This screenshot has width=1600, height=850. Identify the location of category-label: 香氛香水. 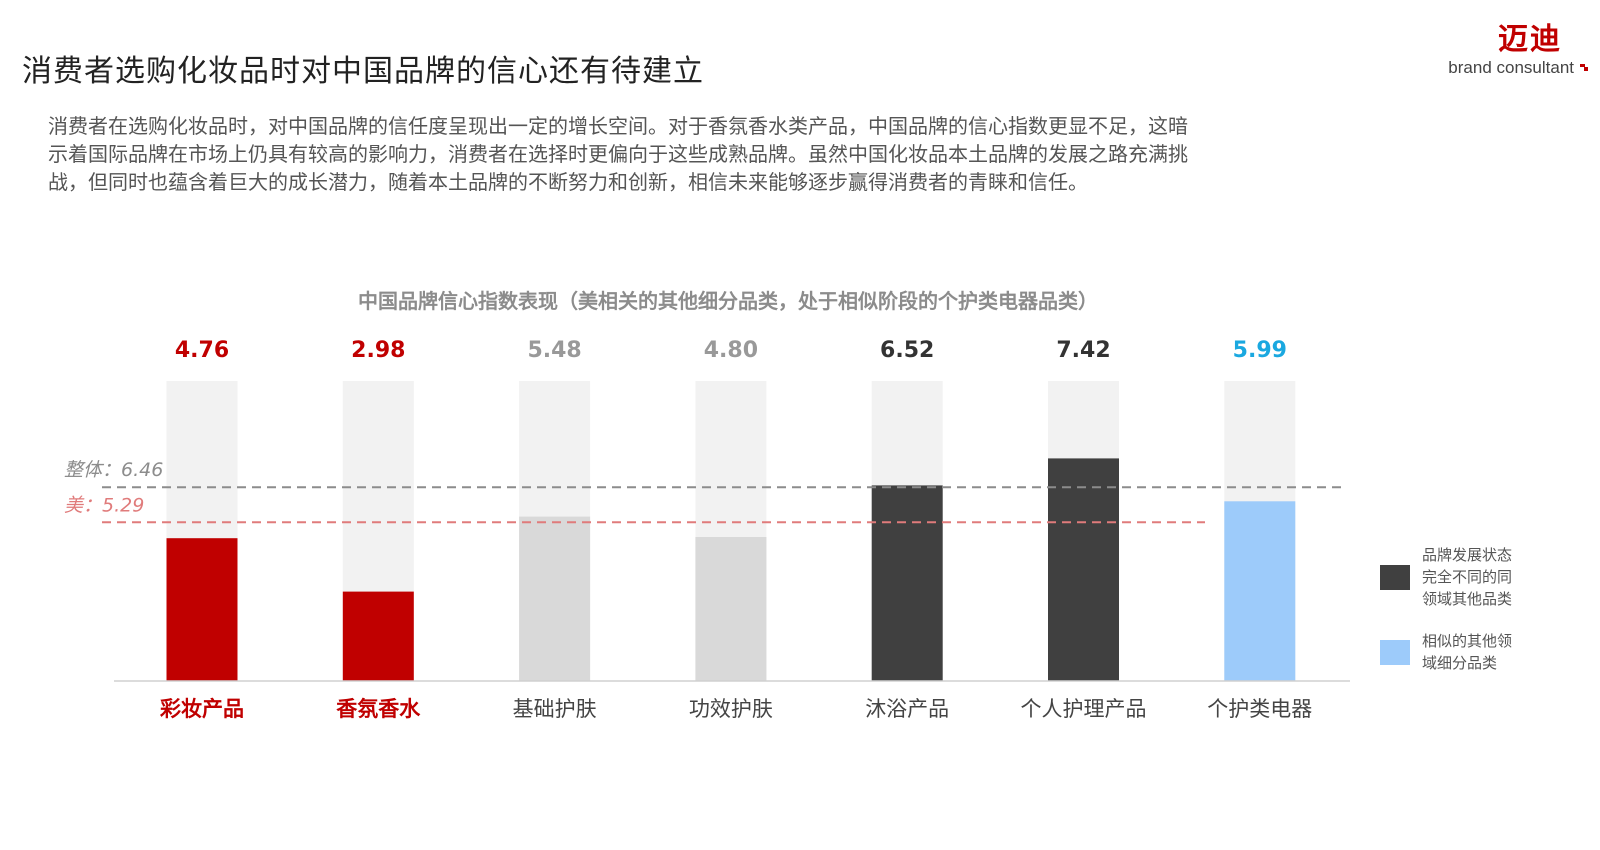
(378, 709).